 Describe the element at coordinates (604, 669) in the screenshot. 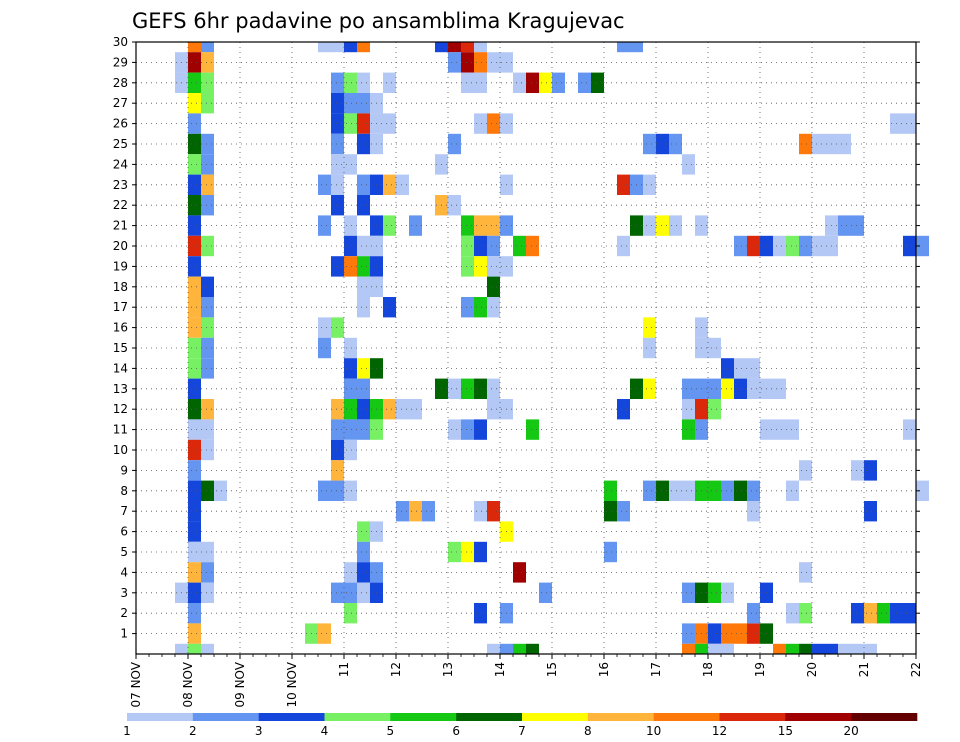

I see `x-tick-label: 16` at that location.